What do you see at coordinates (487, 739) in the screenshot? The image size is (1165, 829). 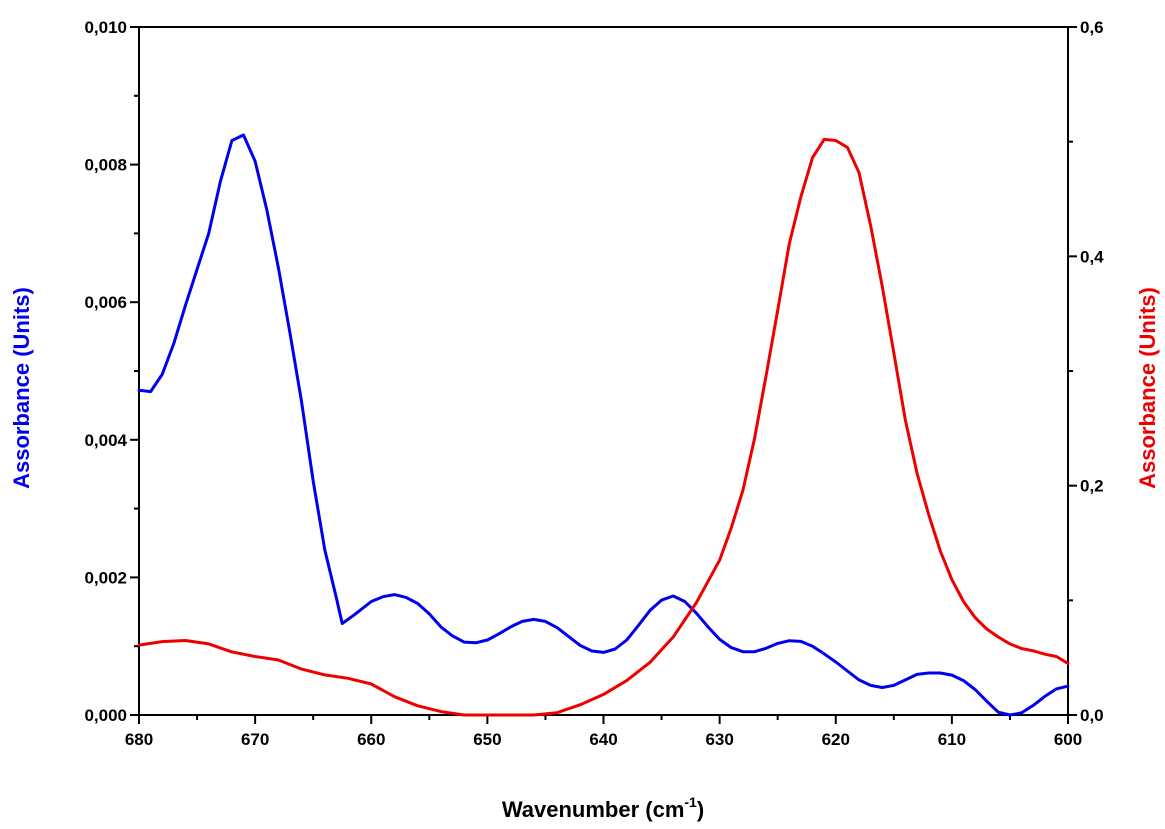 I see `x-tick-label: 650` at bounding box center [487, 739].